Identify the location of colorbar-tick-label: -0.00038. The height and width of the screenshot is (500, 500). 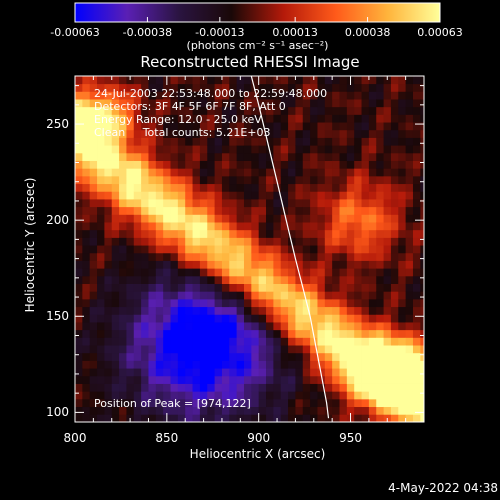
(147, 32).